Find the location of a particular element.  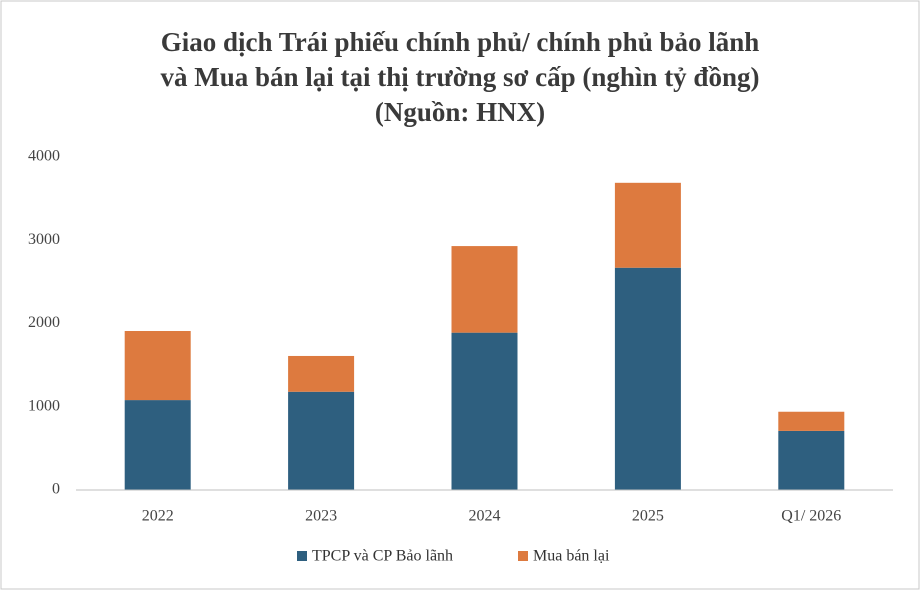

x-tick-label: 2025 is located at coordinates (648, 516).